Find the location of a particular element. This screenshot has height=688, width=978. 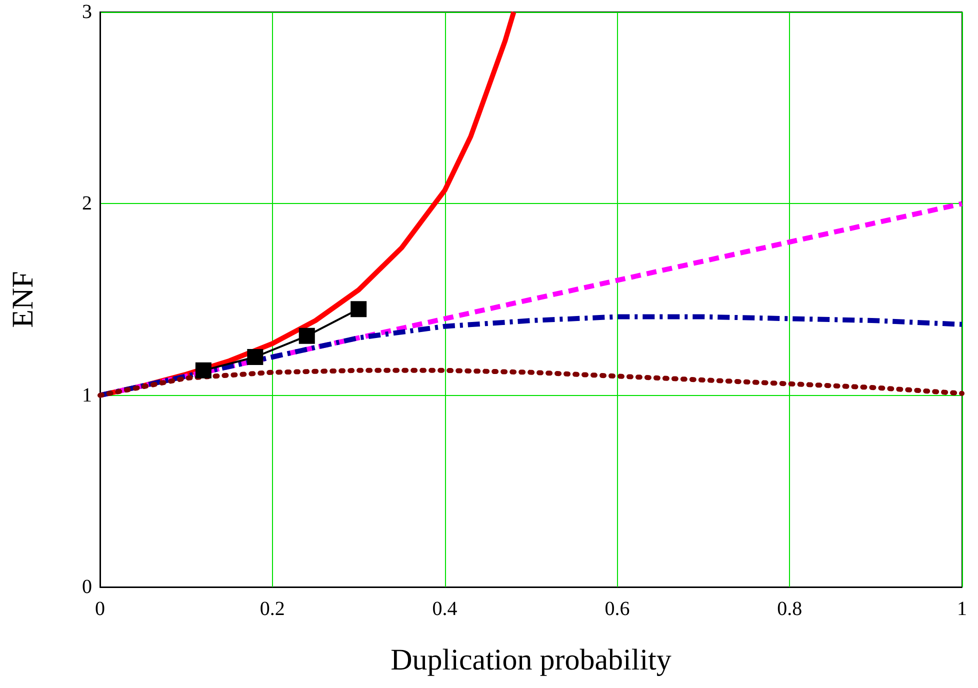

y-axis-title: ENF is located at coordinates (23, 299).